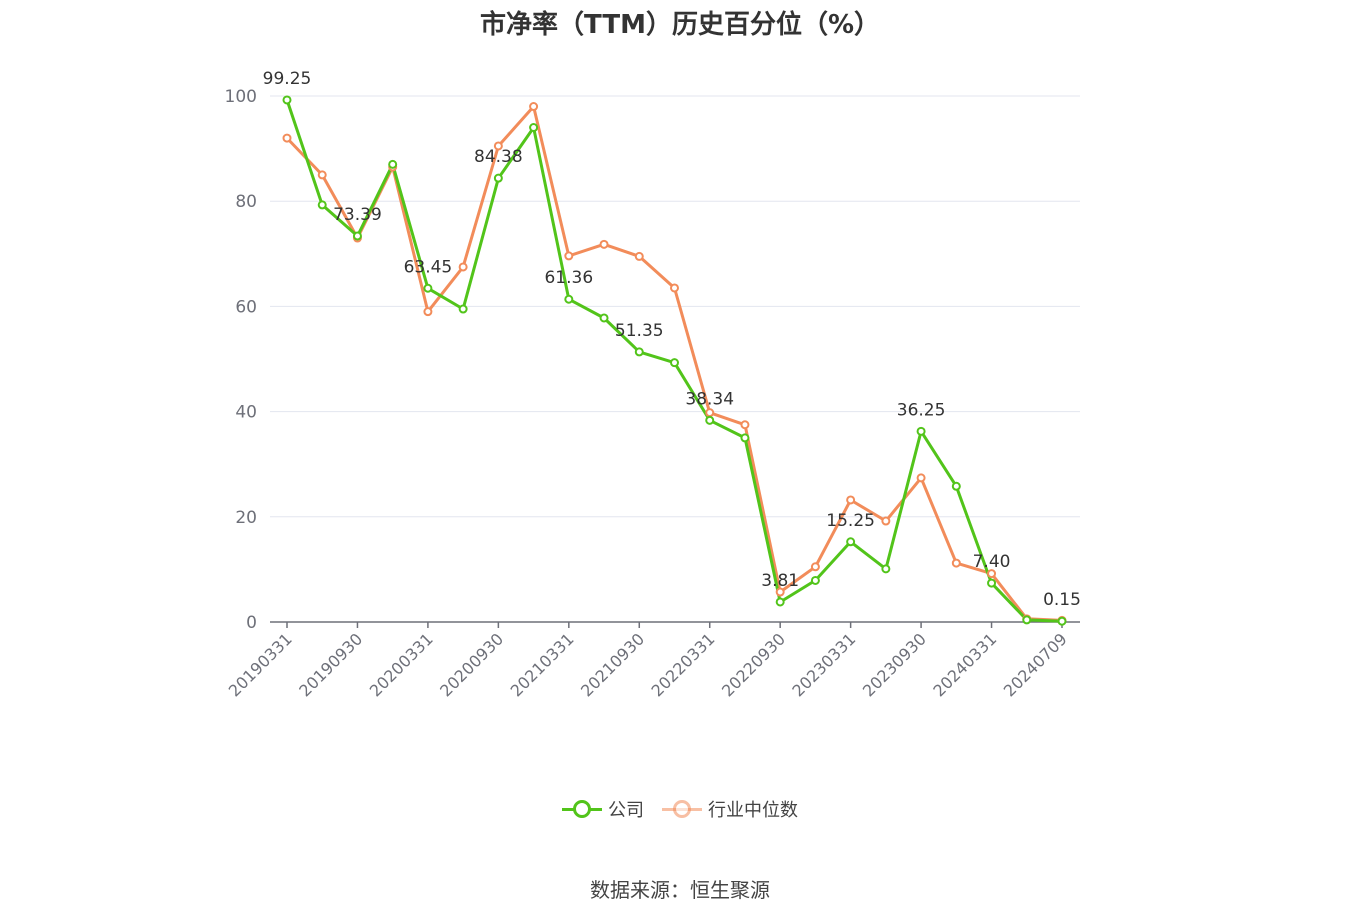 The height and width of the screenshot is (920, 1360). I want to click on data-label: 61.36, so click(568, 278).